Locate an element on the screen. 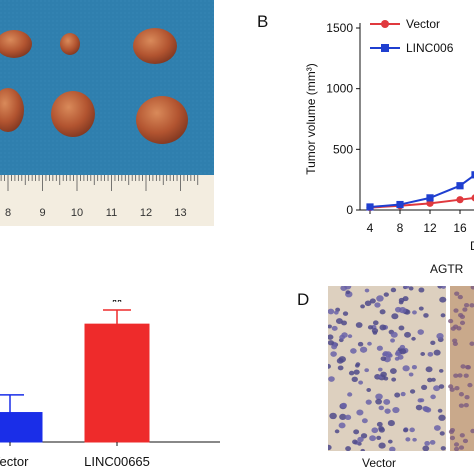  ruler-label: 11 is located at coordinates (111, 213).